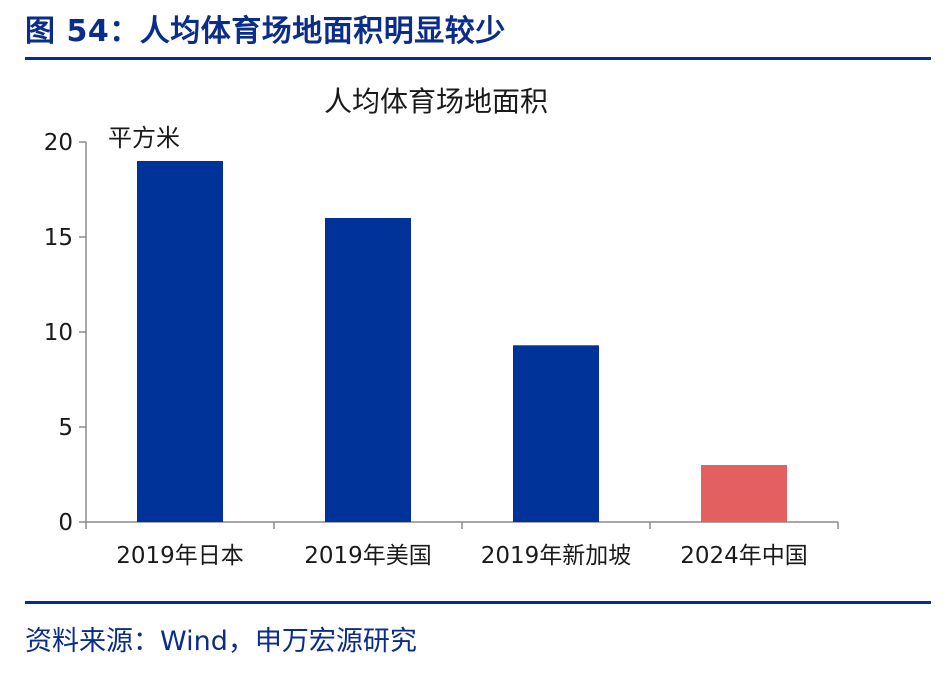 This screenshot has height=677, width=948. What do you see at coordinates (478, 602) in the screenshot?
I see `bottom-divider` at bounding box center [478, 602].